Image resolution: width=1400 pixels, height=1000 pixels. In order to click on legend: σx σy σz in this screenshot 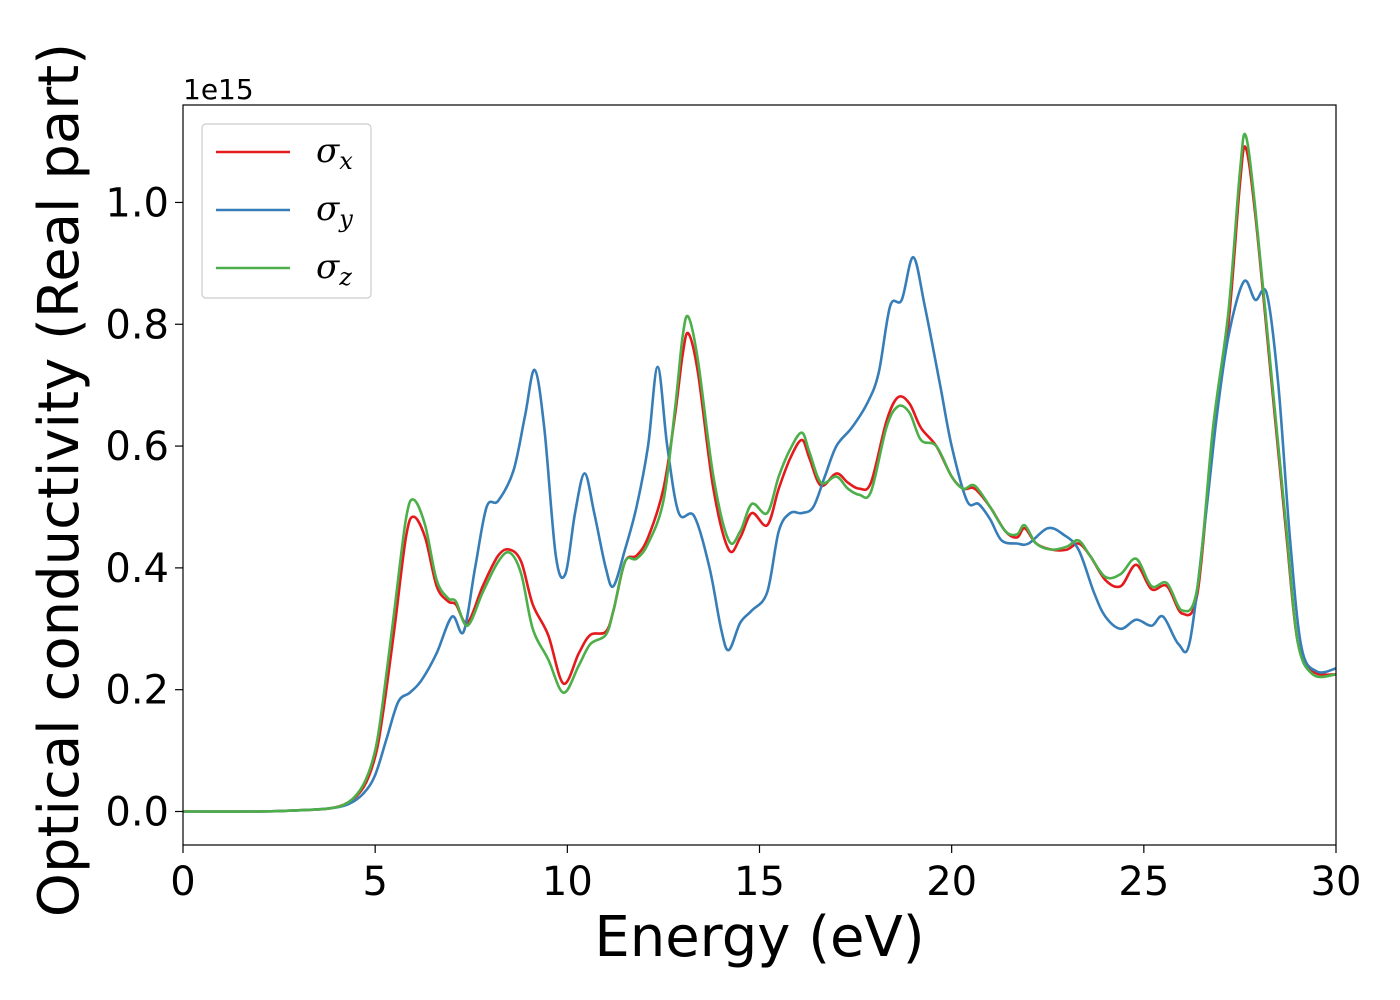, I will do `click(286, 211)`.